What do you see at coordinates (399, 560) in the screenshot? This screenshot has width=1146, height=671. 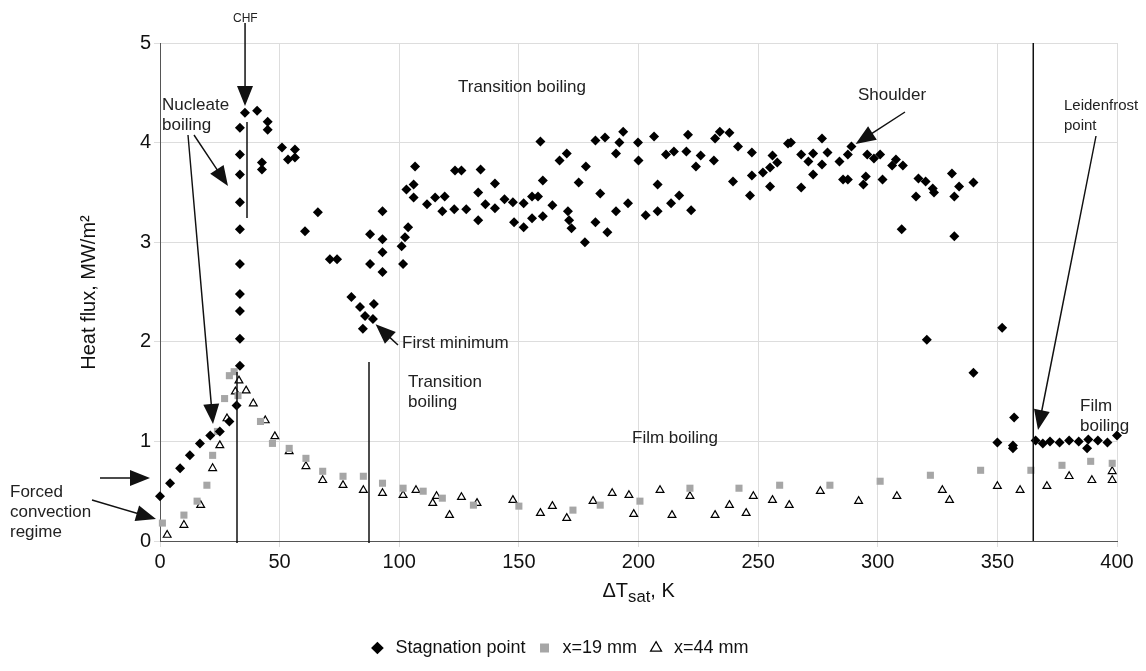 I see `x-tick-label: 100` at bounding box center [399, 560].